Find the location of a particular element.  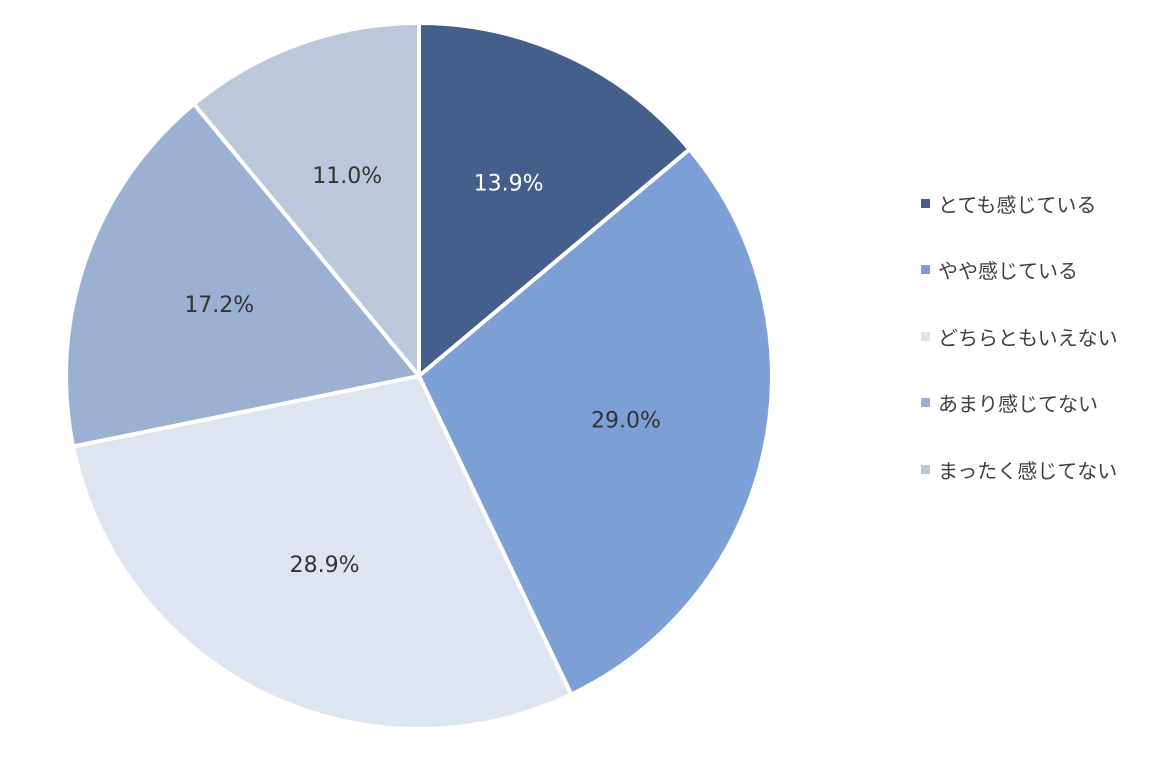

legend-label: やや感じている is located at coordinates (1008, 271).